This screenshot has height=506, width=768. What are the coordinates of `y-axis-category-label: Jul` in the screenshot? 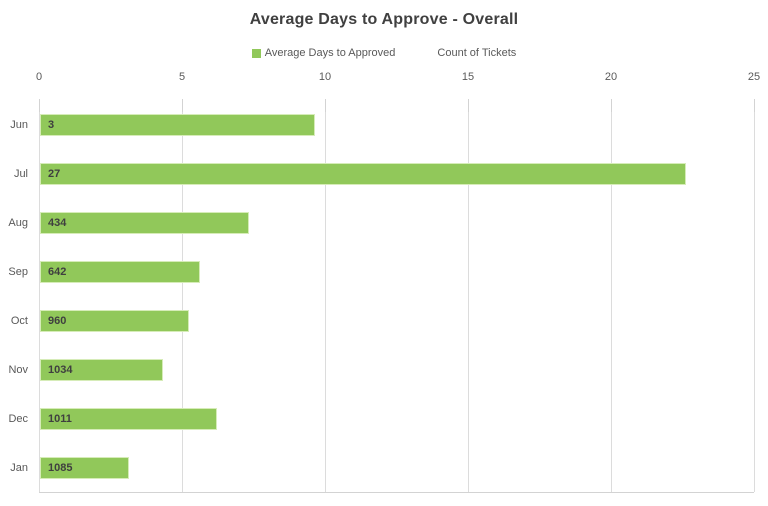 It's located at (20, 174).